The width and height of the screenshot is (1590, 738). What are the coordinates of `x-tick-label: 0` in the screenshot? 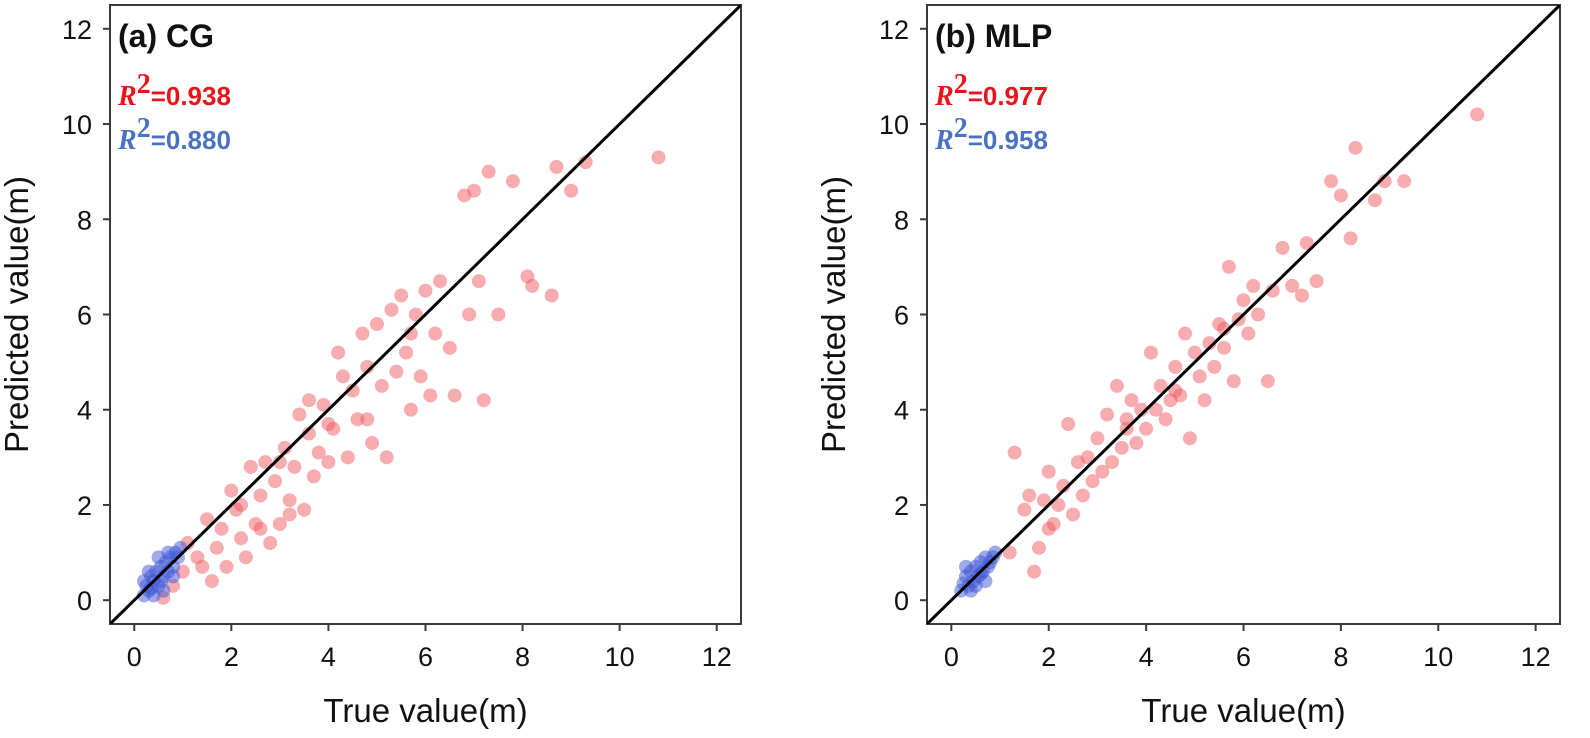 It's located at (134, 657).